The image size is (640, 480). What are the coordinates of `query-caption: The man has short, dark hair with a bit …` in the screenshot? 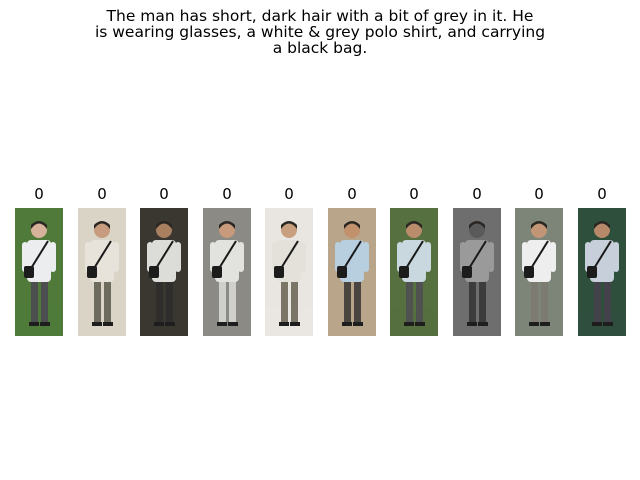 It's located at (320, 32).